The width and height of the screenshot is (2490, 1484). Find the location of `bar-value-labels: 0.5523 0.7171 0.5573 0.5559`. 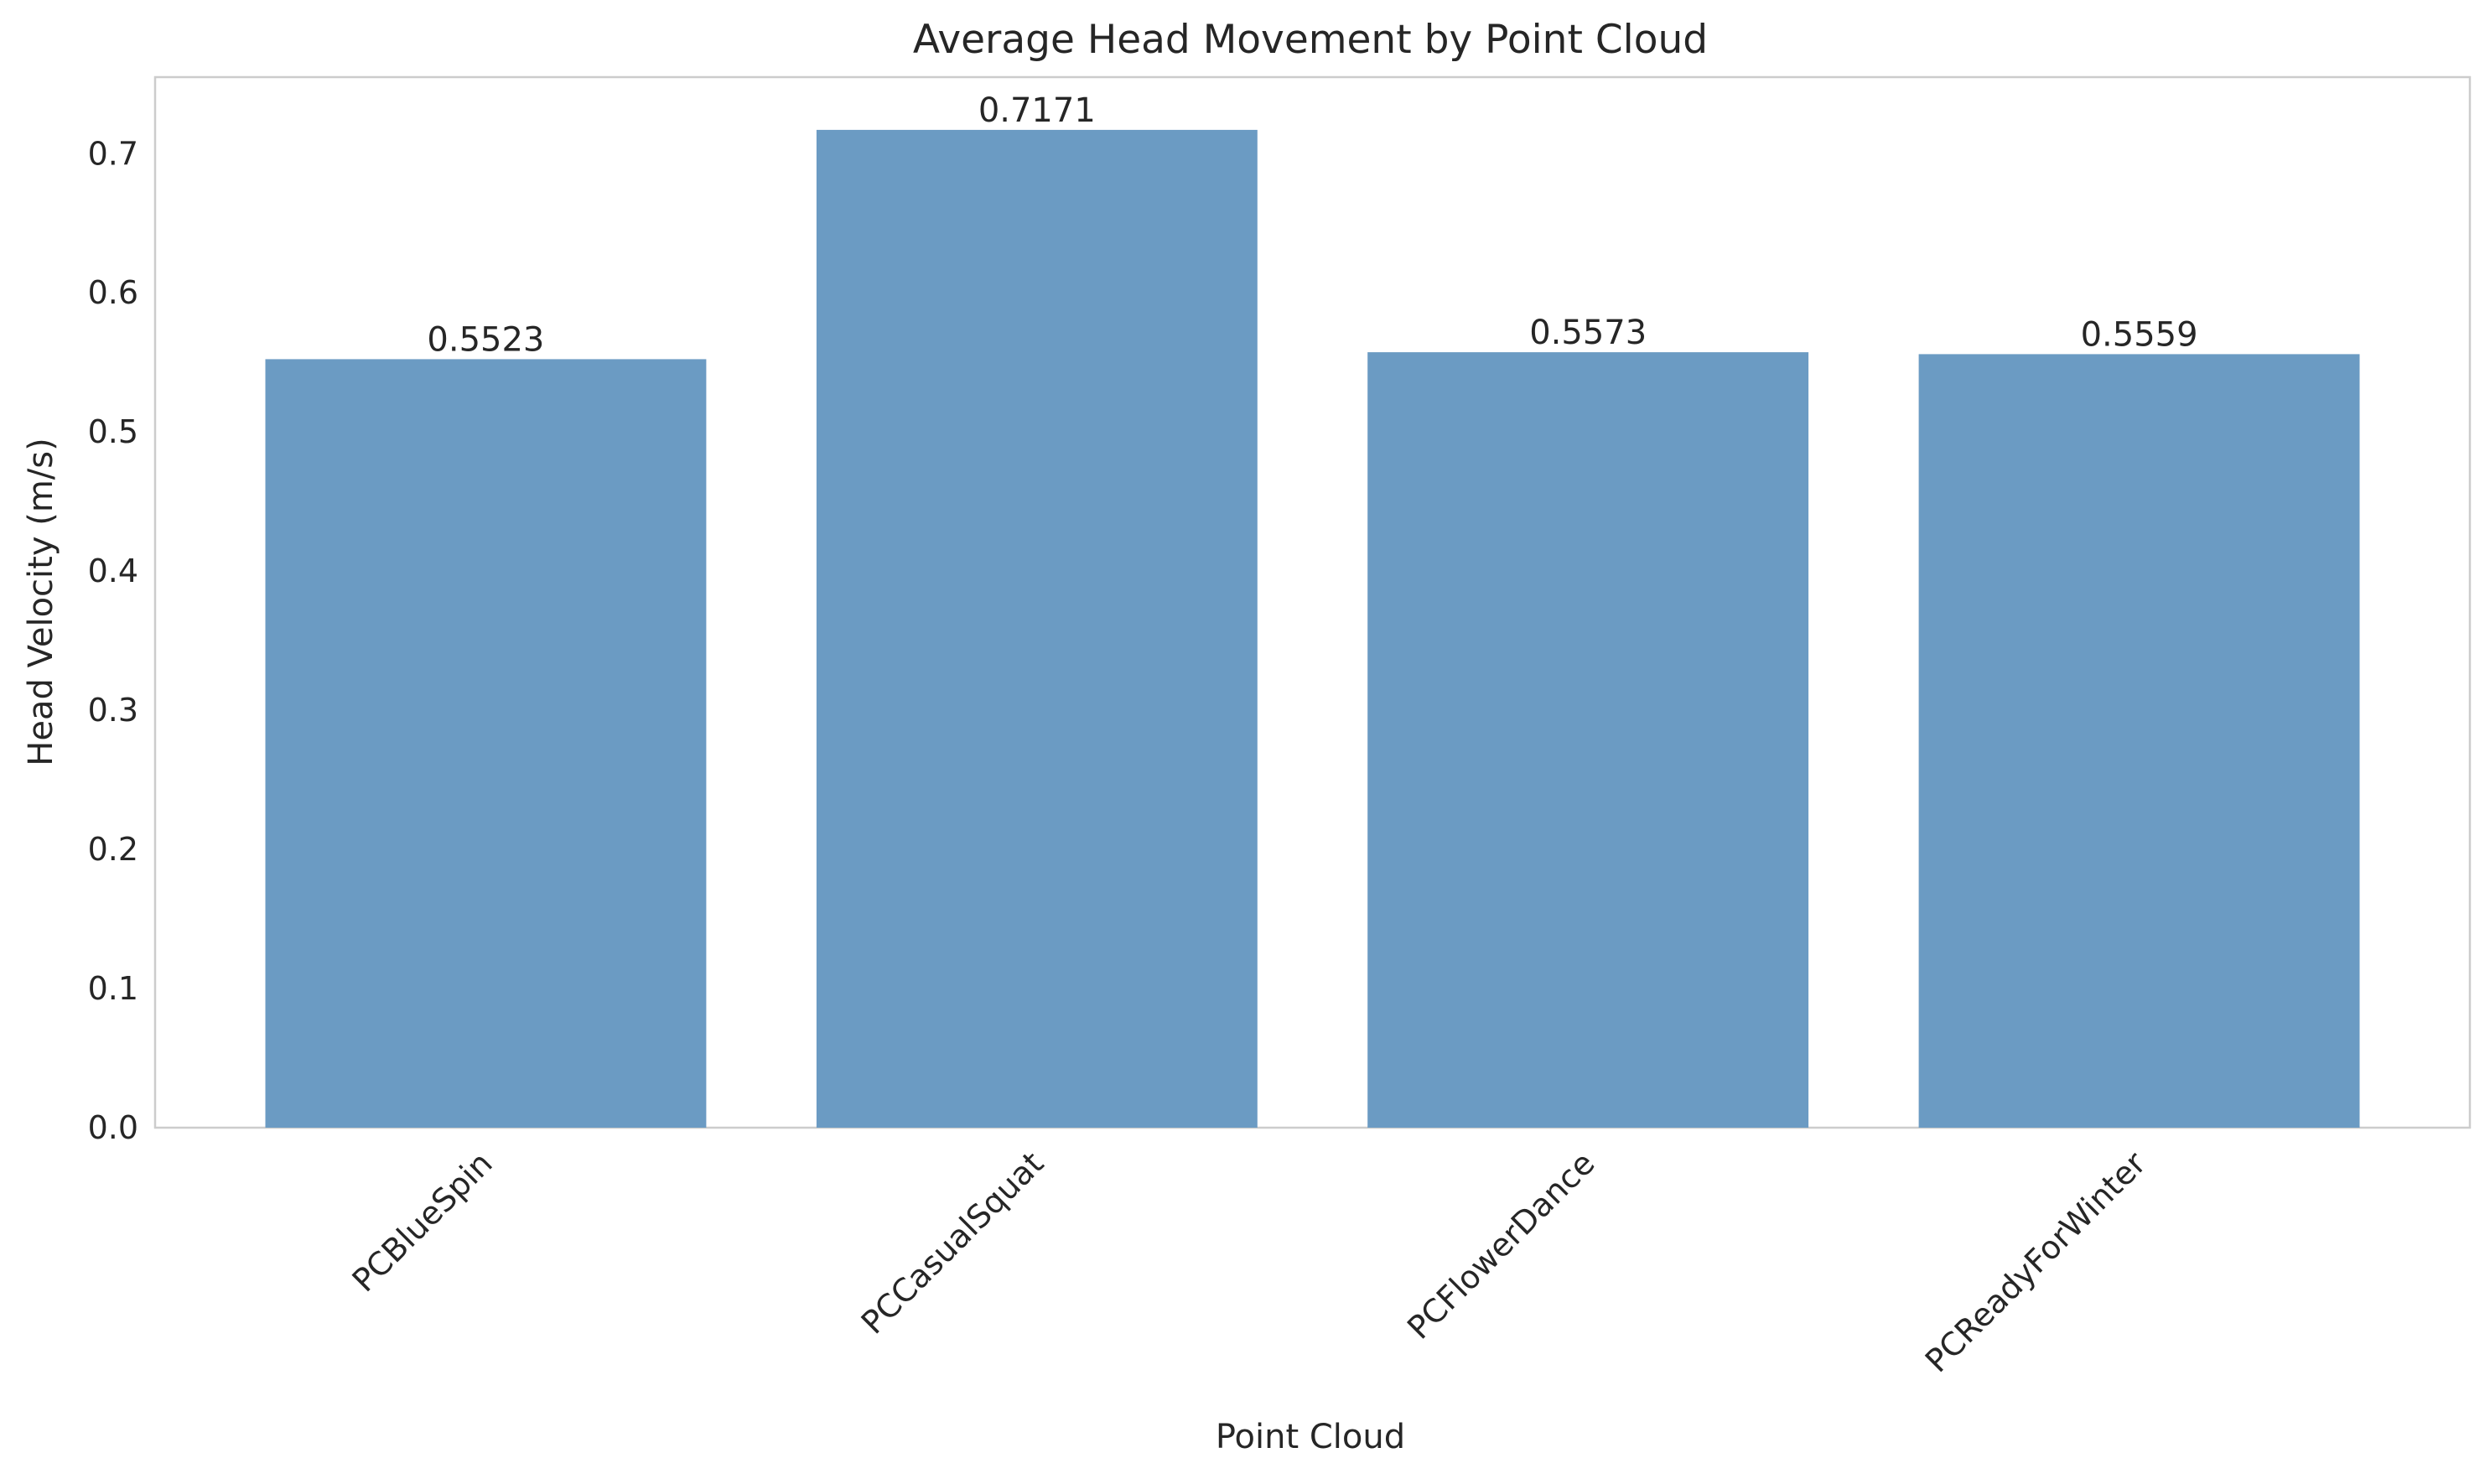

bar-value-labels: 0.5523 0.7171 0.5573 0.5559 is located at coordinates (1312, 225).